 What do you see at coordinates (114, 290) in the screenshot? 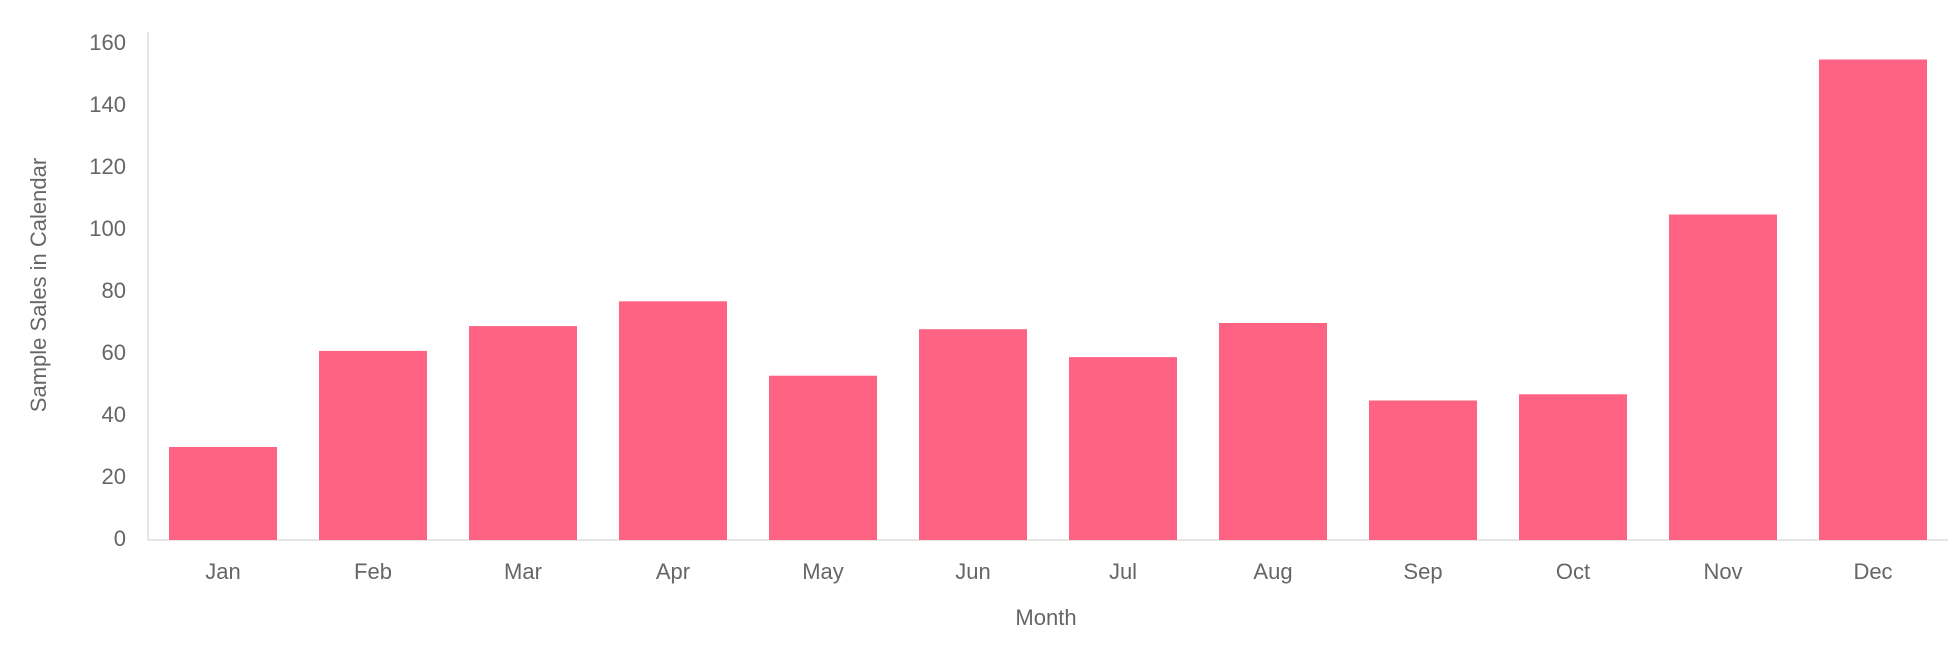
I see `y-tick-label: 80` at bounding box center [114, 290].